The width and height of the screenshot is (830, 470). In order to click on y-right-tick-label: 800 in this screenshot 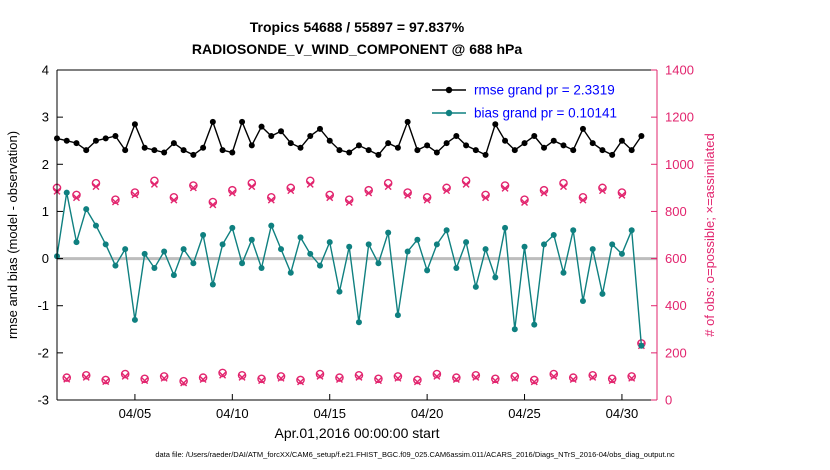, I will do `click(676, 211)`.